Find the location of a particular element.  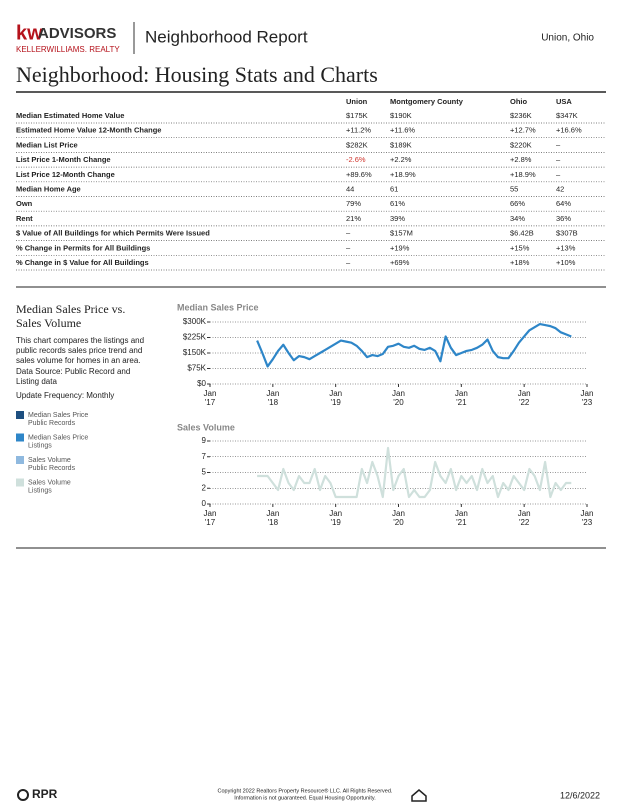

y-tick-label: 7 is located at coordinates (204, 456).